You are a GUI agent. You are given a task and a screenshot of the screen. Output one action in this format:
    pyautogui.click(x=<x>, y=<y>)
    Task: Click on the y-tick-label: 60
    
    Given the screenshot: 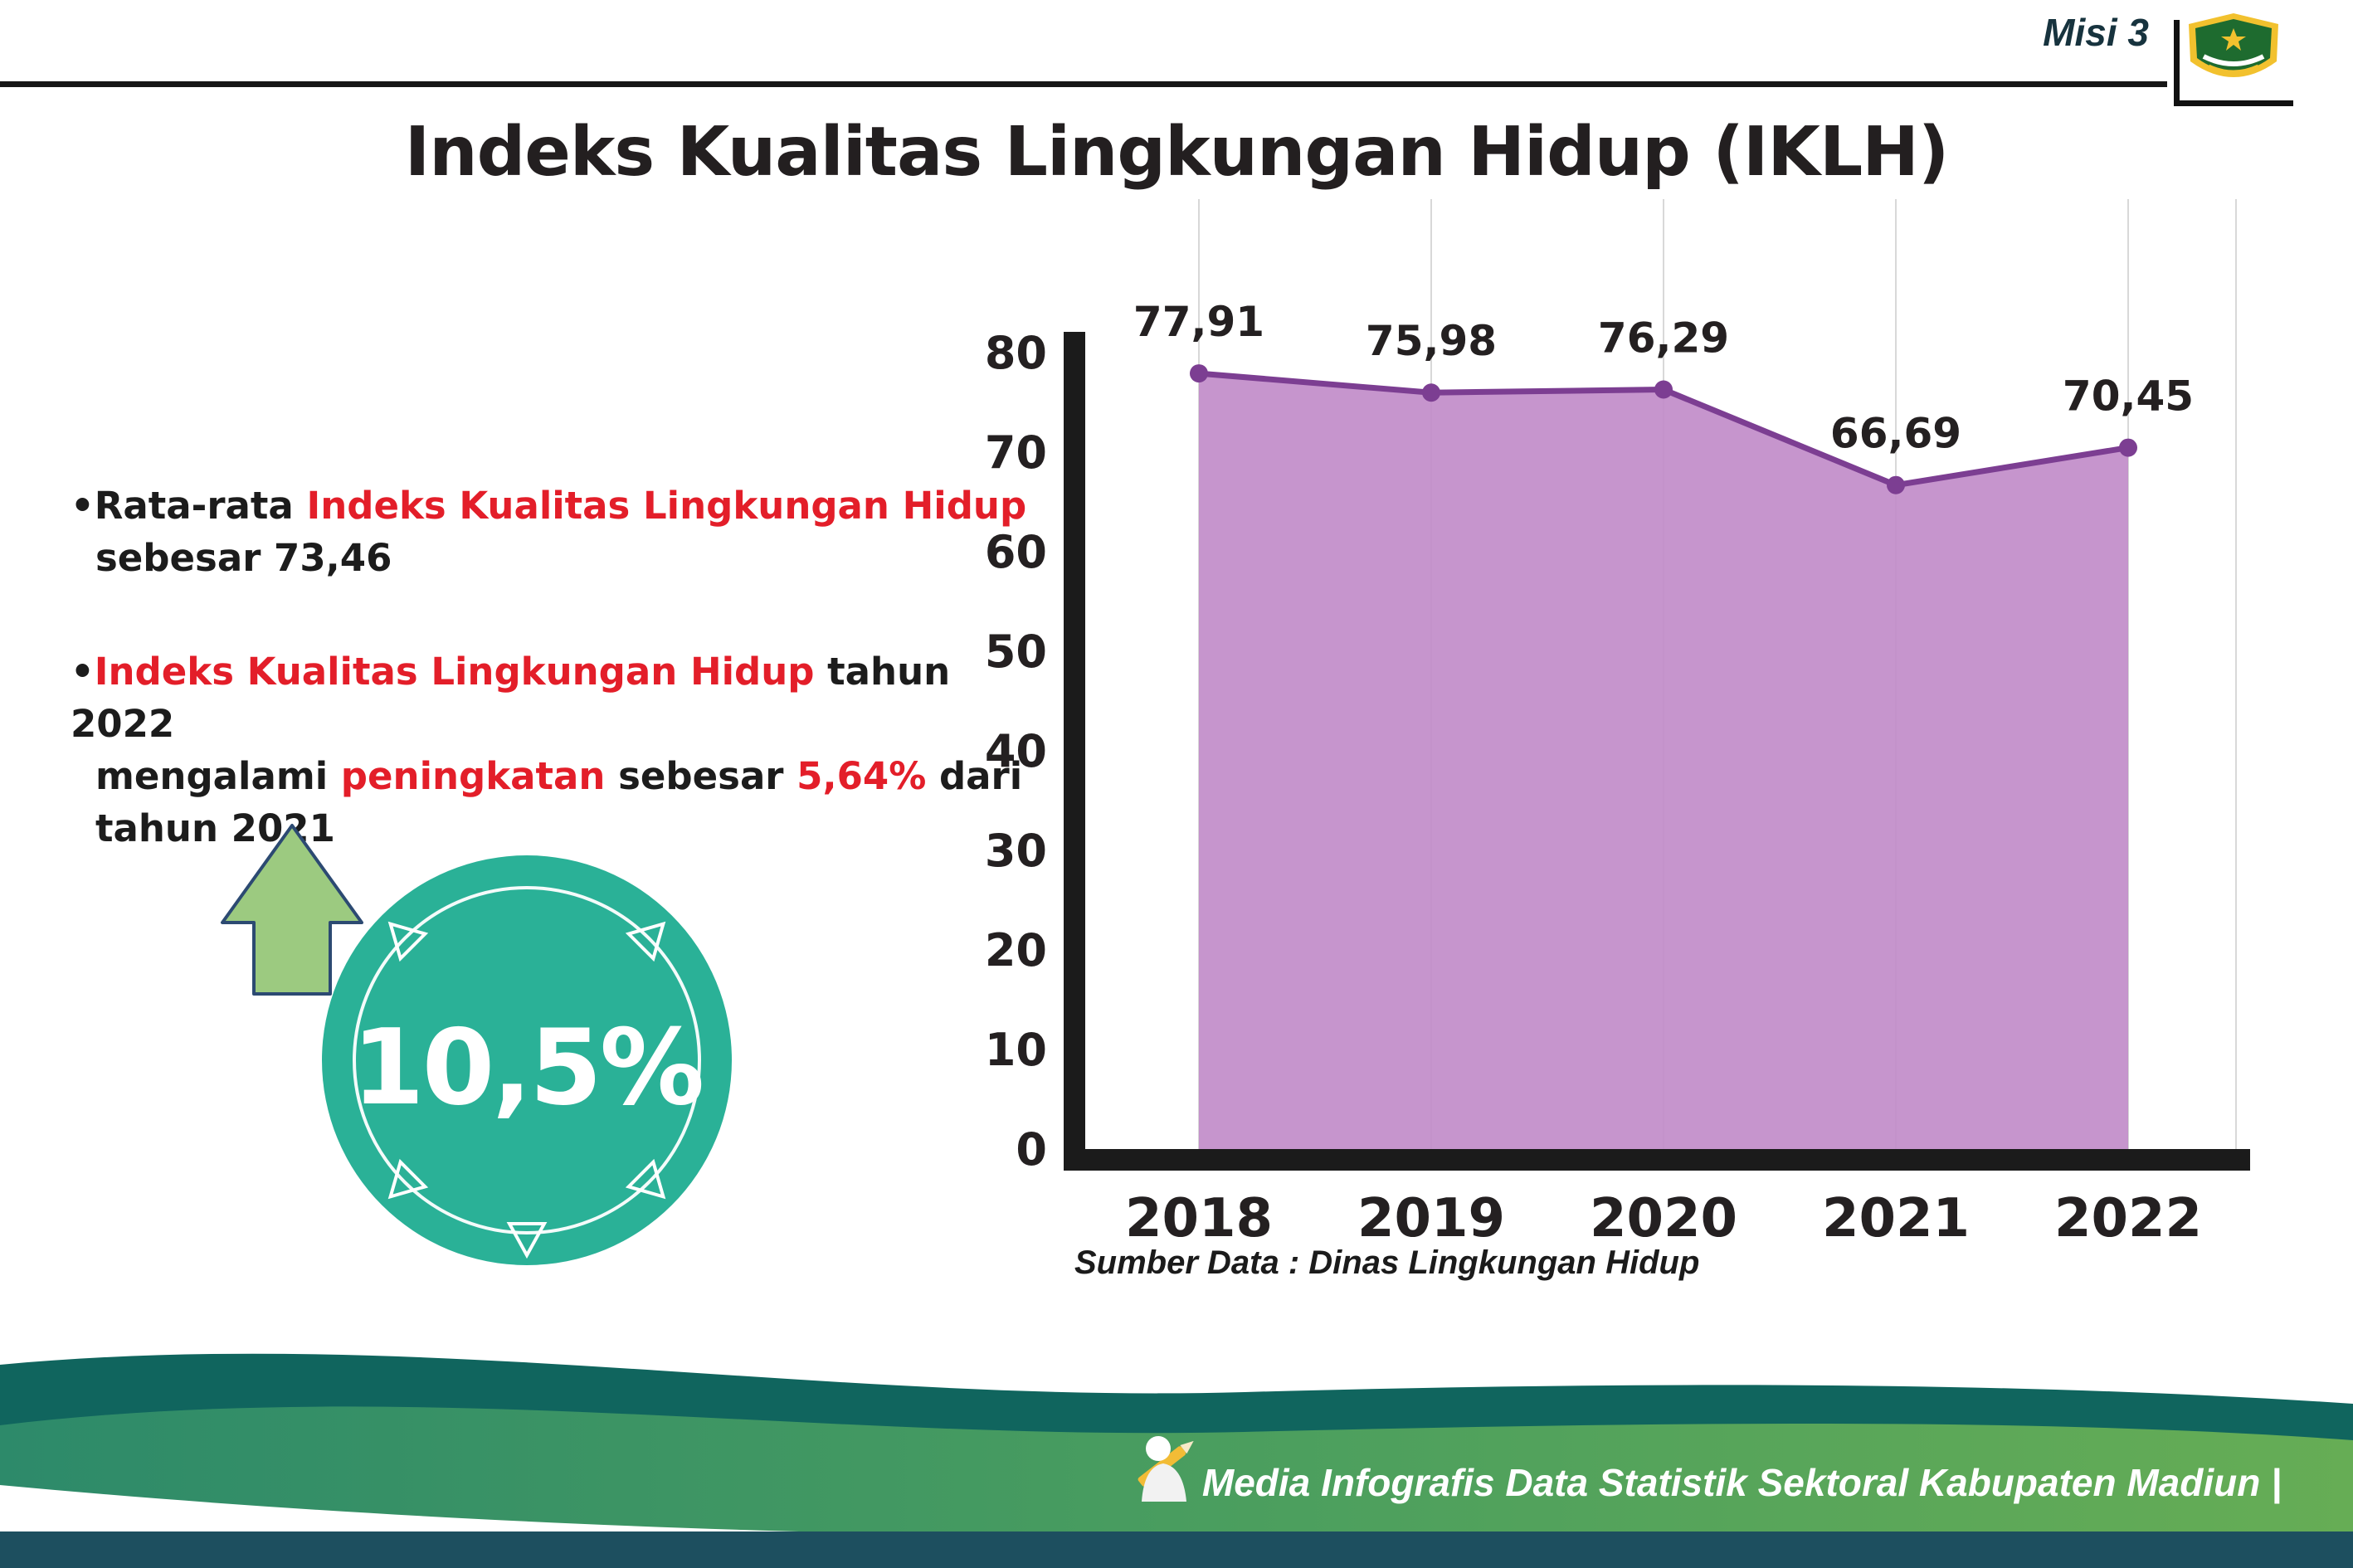 What is the action you would take?
    pyautogui.click(x=1016, y=552)
    